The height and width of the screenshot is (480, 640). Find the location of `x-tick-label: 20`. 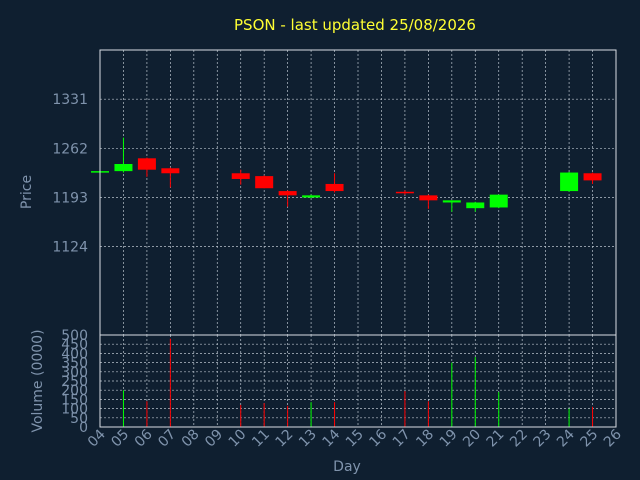

x-tick-label: 20 is located at coordinates (472, 439).